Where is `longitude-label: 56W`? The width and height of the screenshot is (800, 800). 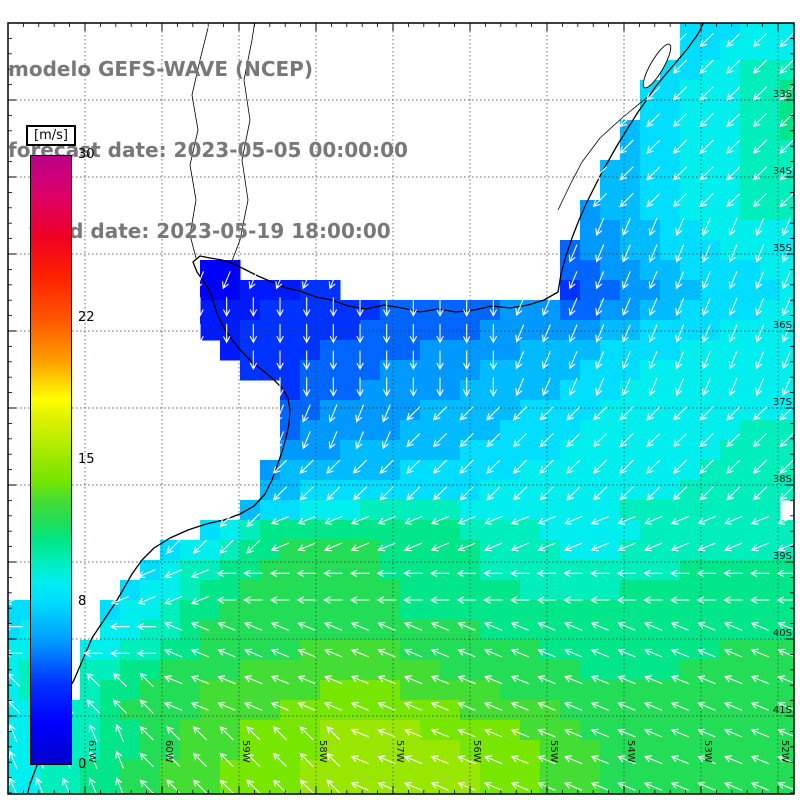
longitude-label: 56W is located at coordinates (476, 751).